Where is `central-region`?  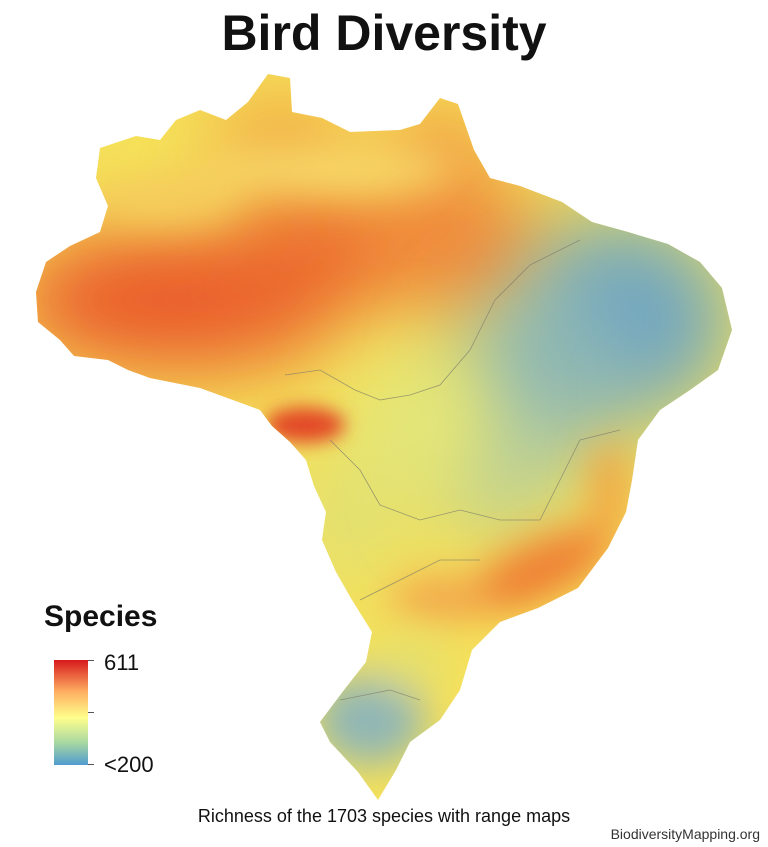
central-region is located at coordinates (400, 465).